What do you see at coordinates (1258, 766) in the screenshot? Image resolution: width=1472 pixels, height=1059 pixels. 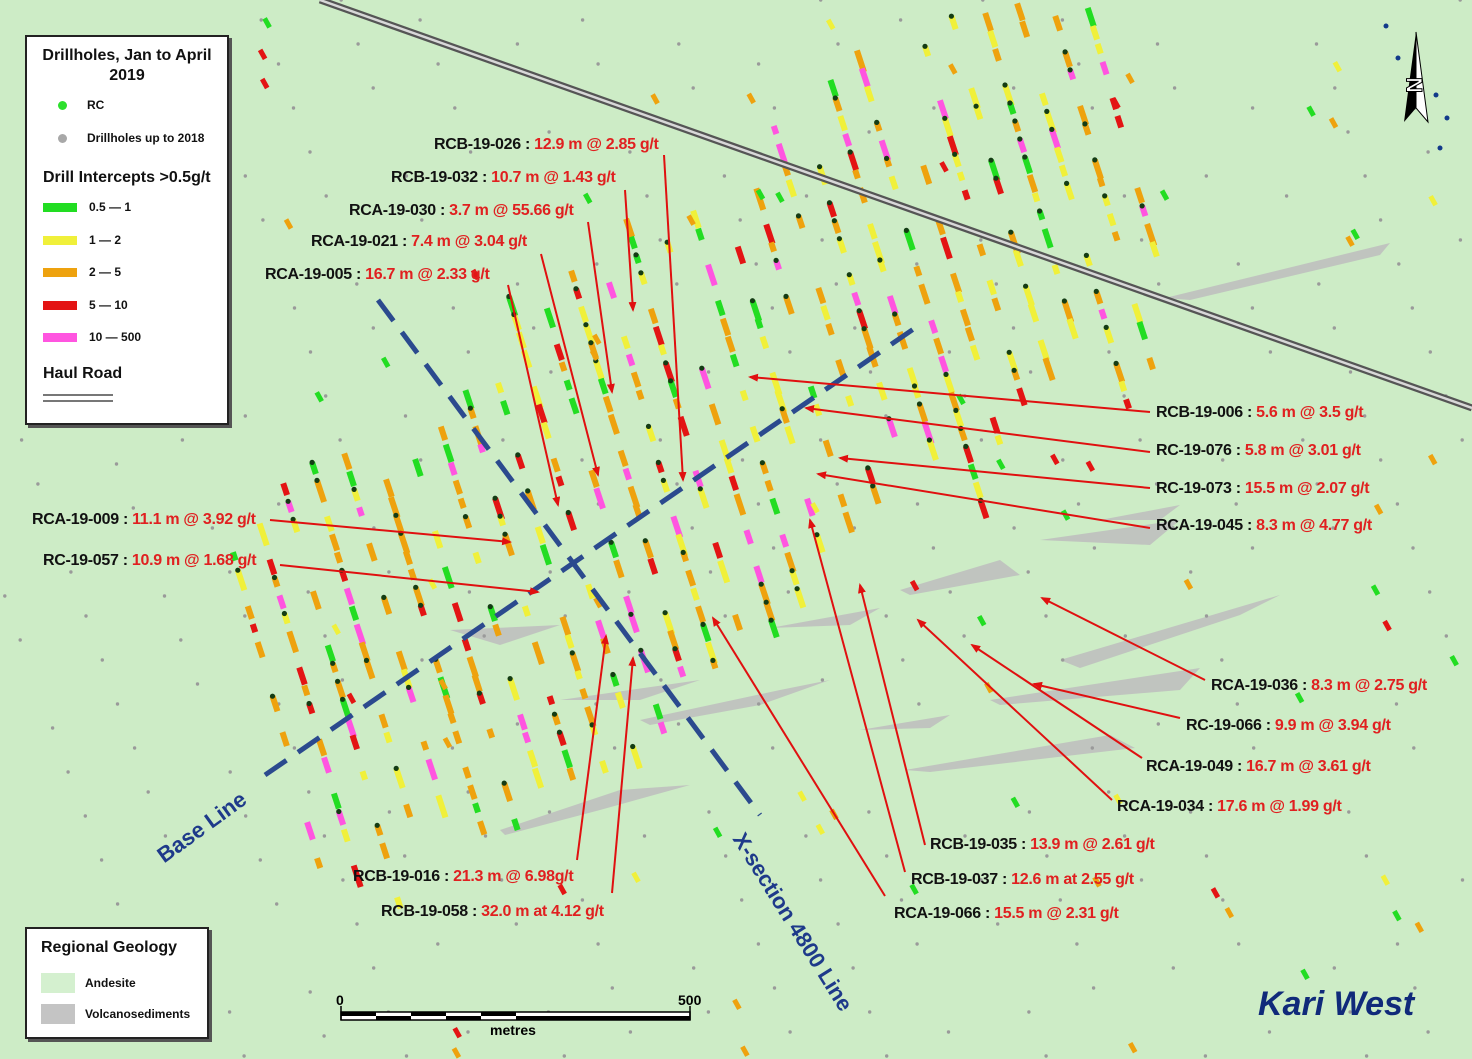 I see `intercept-label: RCA-19-049 : 16.7 m @ 3.61 g/t` at bounding box center [1258, 766].